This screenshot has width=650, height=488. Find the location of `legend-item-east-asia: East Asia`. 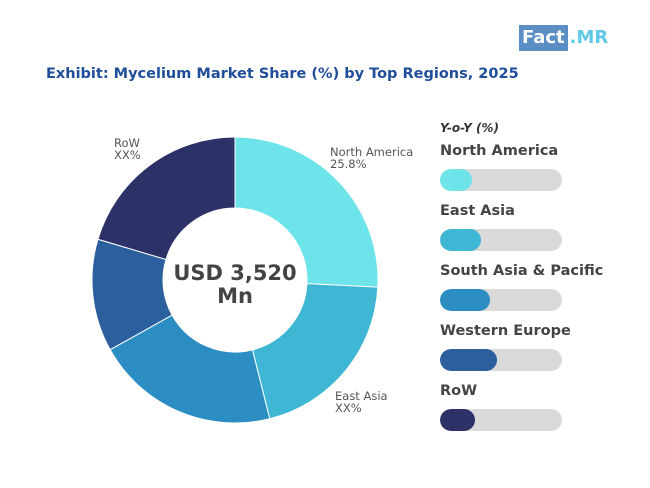

legend-item-east-asia: East Asia is located at coordinates (535, 230).